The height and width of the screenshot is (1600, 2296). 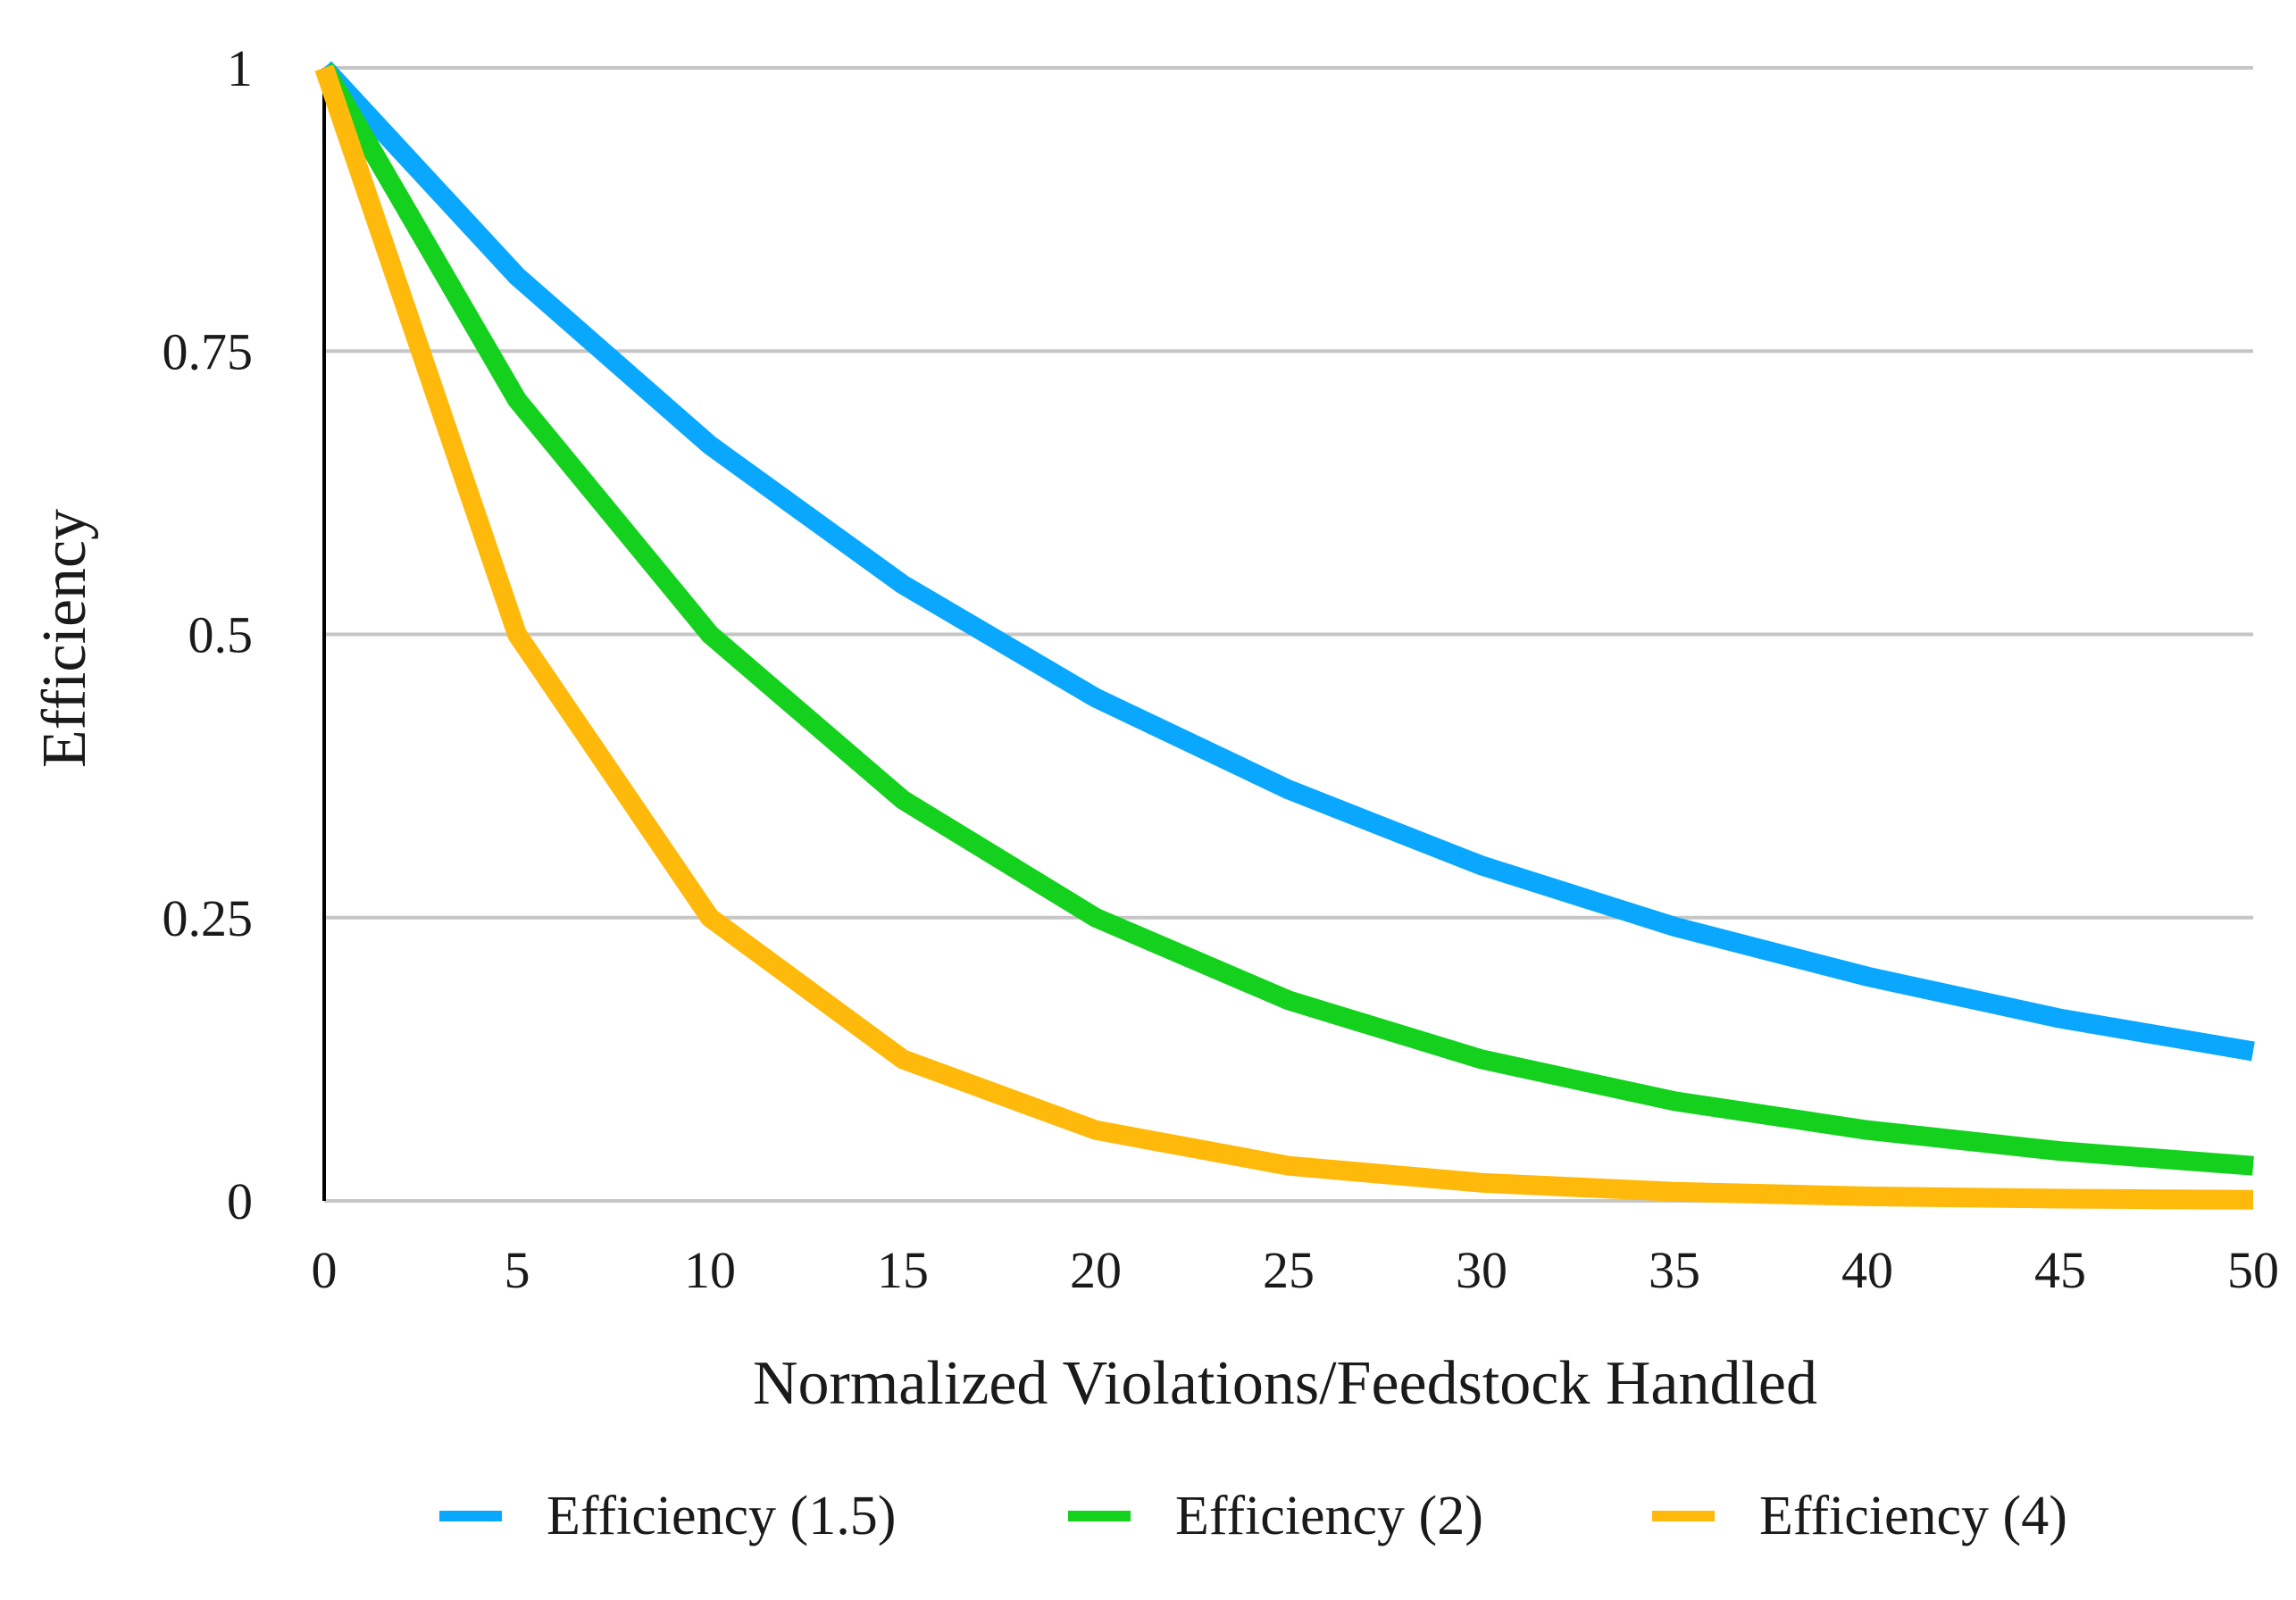 I want to click on x-tick-label: 20, so click(x=1096, y=1270).